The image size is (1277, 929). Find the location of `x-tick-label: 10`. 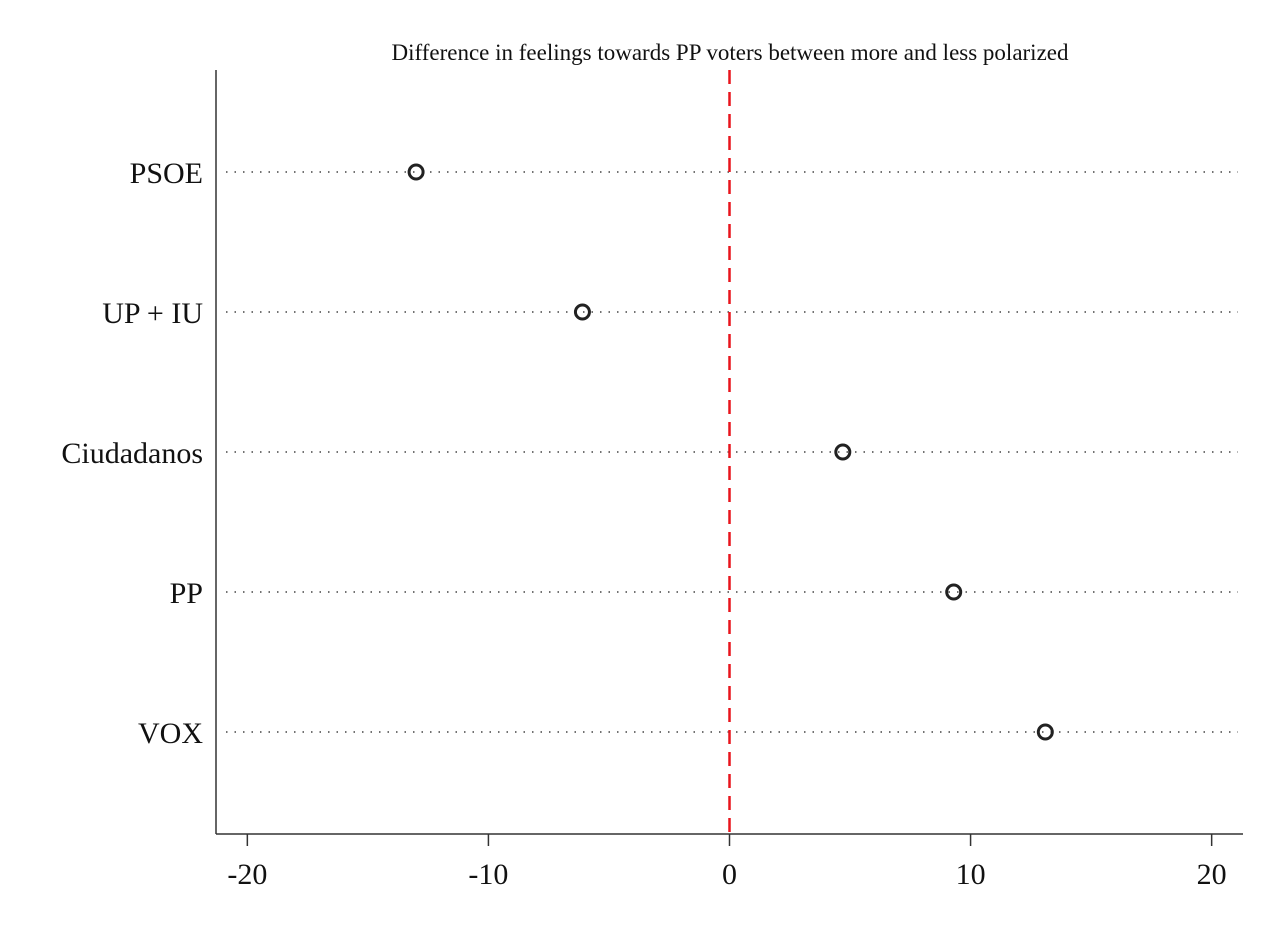

x-tick-label: 10 is located at coordinates (971, 874).